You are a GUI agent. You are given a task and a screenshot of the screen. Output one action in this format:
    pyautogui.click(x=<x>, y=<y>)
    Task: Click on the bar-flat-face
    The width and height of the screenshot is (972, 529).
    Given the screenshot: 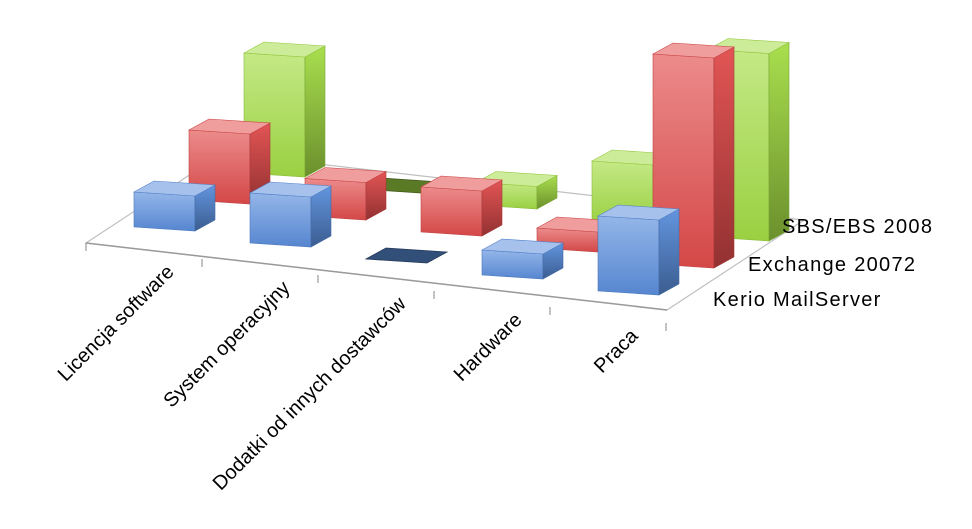 What is the action you would take?
    pyautogui.click(x=406, y=255)
    